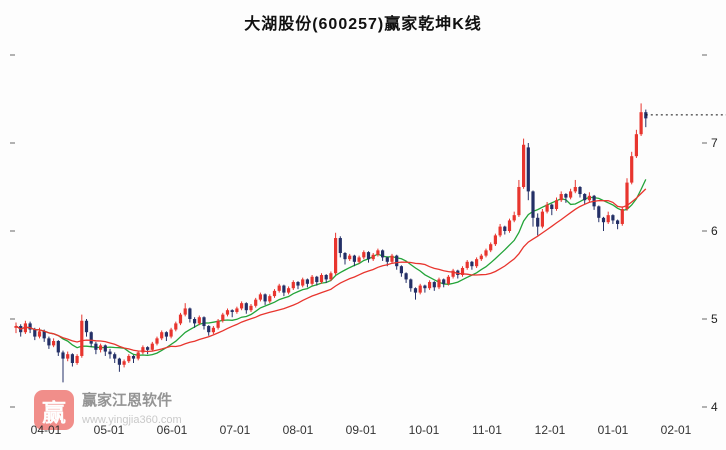  I want to click on x-axis-label: 01-01, so click(613, 430).